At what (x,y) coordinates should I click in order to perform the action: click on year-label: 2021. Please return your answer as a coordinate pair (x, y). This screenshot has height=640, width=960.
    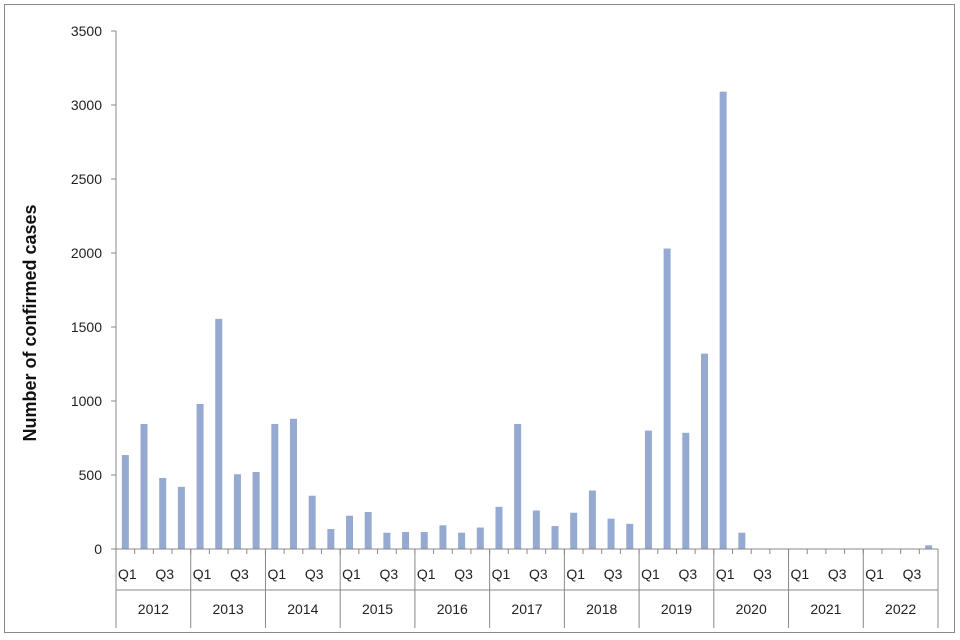
    Looking at the image, I should click on (825, 609).